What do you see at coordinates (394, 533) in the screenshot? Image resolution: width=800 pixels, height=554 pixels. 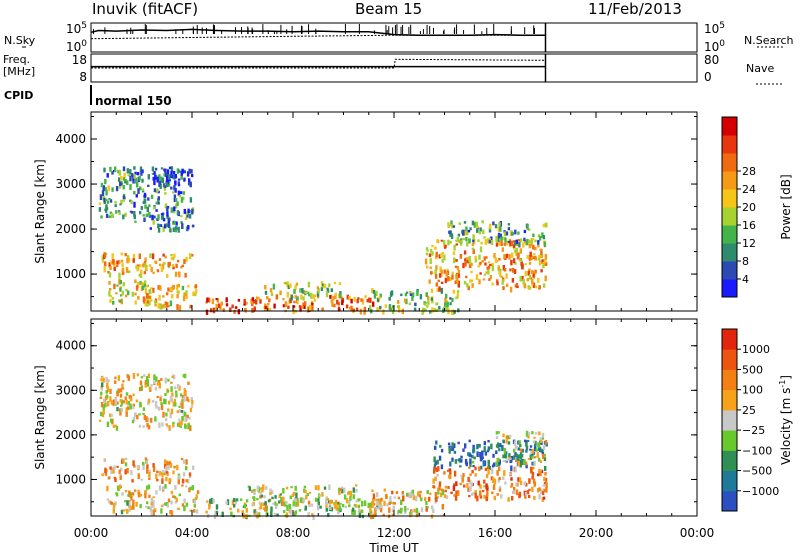 I see `time-tick-label: 12:00` at bounding box center [394, 533].